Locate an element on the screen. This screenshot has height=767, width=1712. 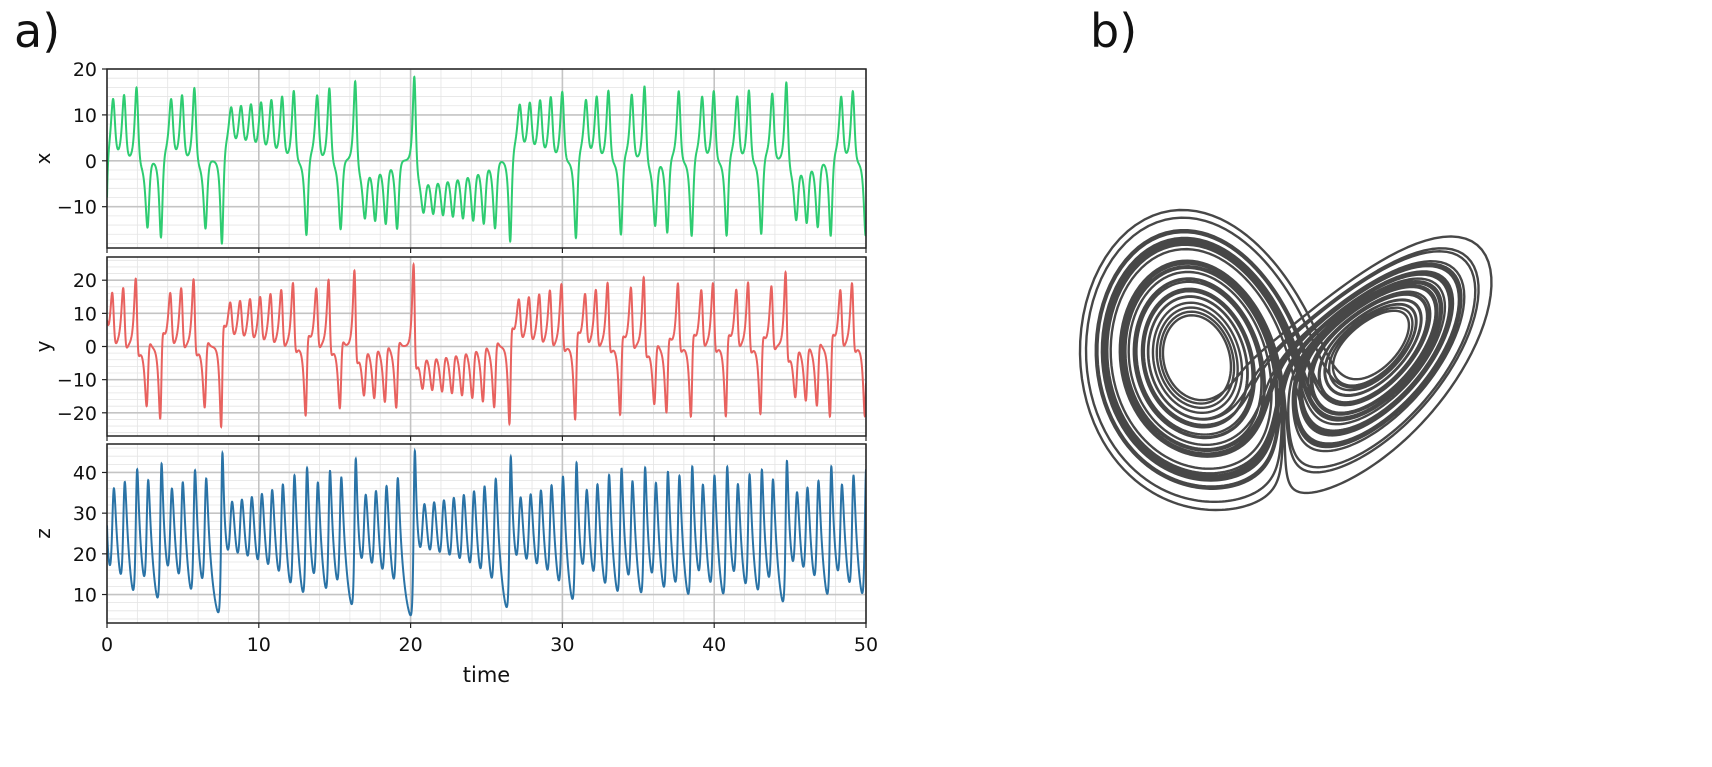
y-tick-label: 40 is located at coordinates (85, 473).